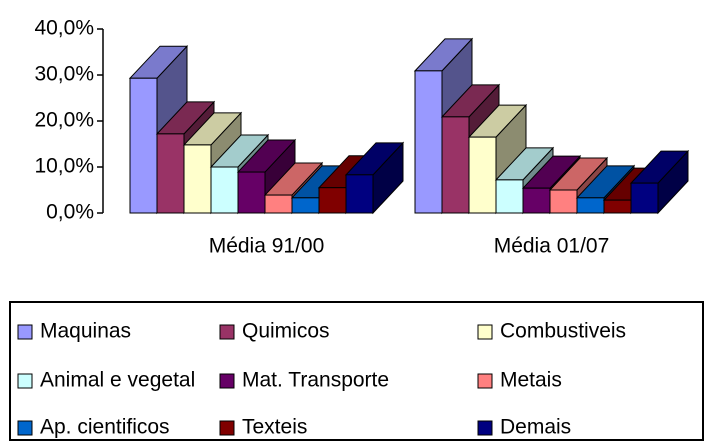 The image size is (713, 448). Describe the element at coordinates (315, 380) in the screenshot. I see `legend-label: Mat. Transporte` at that location.